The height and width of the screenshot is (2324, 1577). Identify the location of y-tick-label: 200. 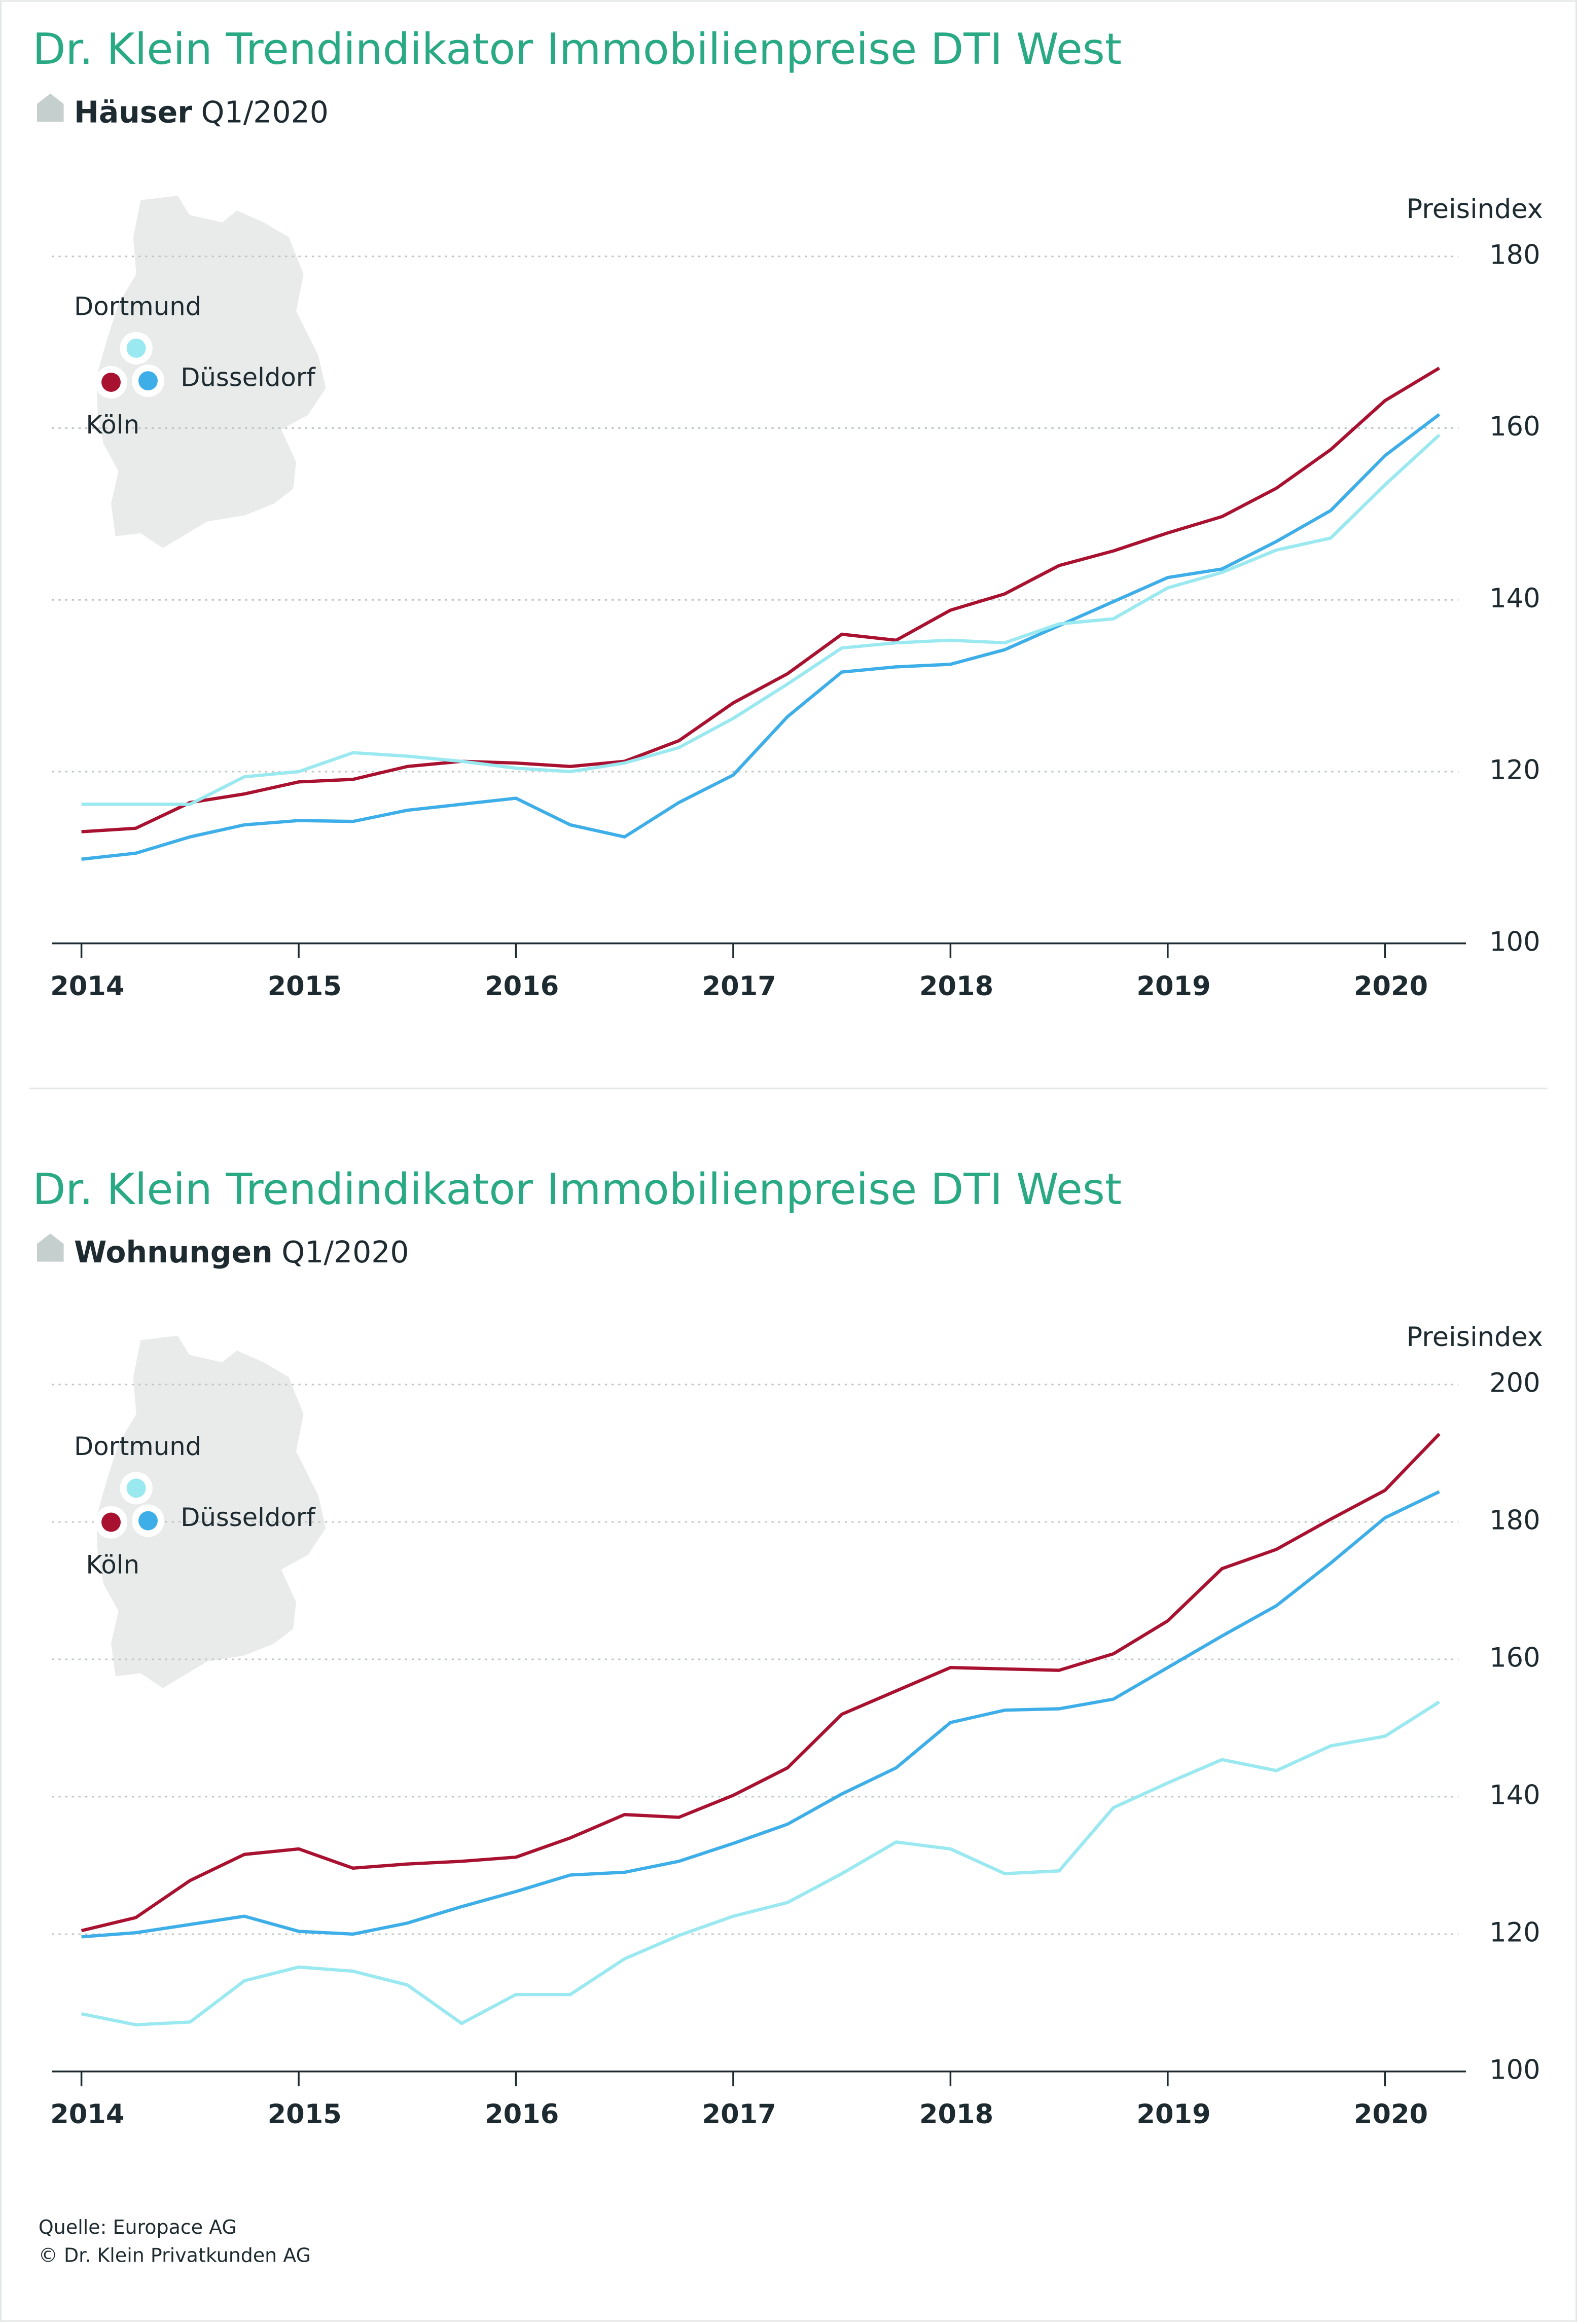
(1514, 1383).